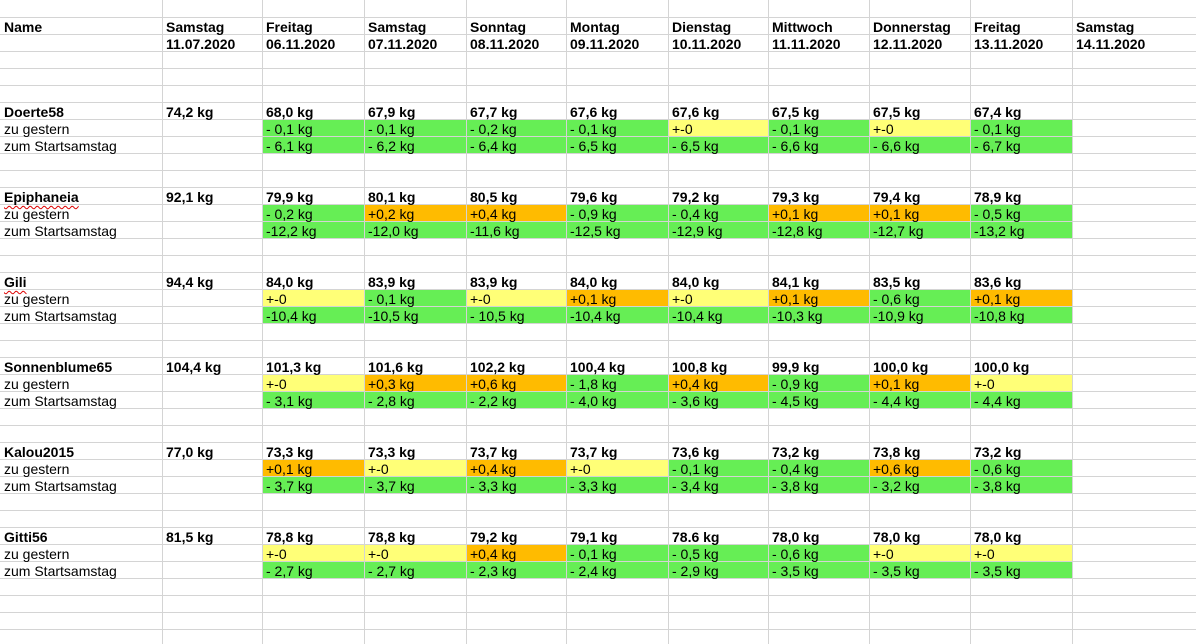  I want to click on weight-value: 80,1 kg, so click(392, 197).